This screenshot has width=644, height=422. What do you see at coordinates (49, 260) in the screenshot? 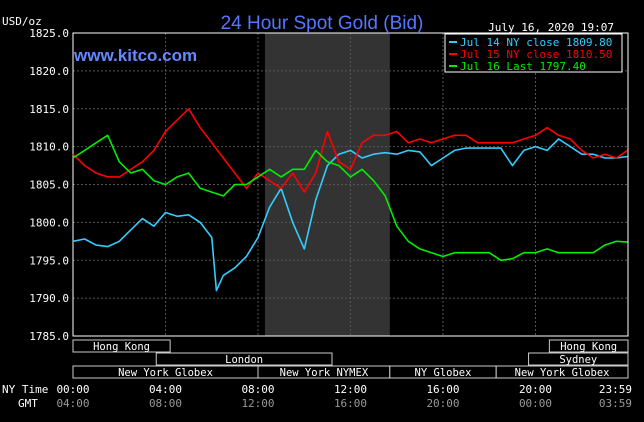
I see `y-tick-label: 1795.0` at bounding box center [49, 260].